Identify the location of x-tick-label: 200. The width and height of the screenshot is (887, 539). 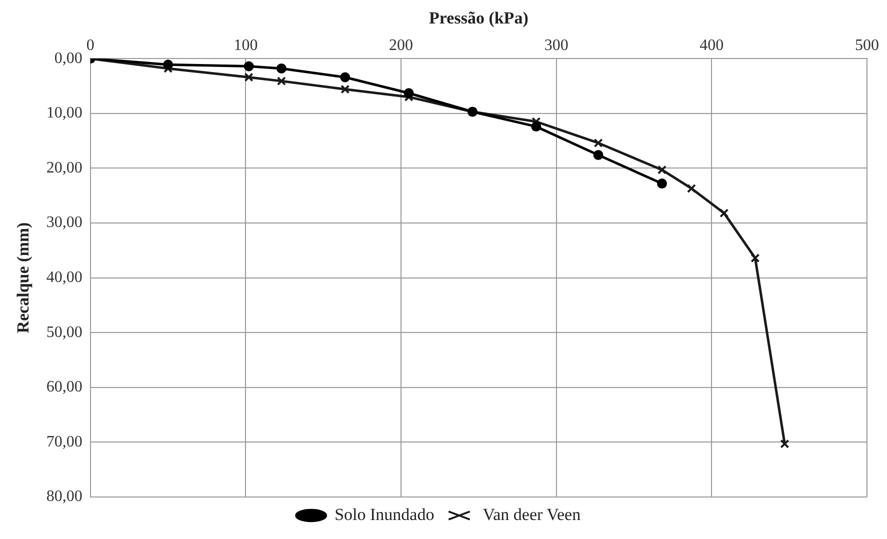
(401, 45).